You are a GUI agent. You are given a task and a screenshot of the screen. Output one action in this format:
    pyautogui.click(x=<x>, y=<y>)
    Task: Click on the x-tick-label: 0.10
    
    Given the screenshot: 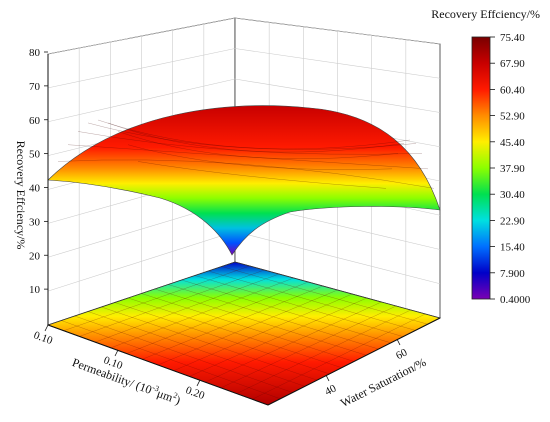 What is the action you would take?
    pyautogui.click(x=43, y=338)
    